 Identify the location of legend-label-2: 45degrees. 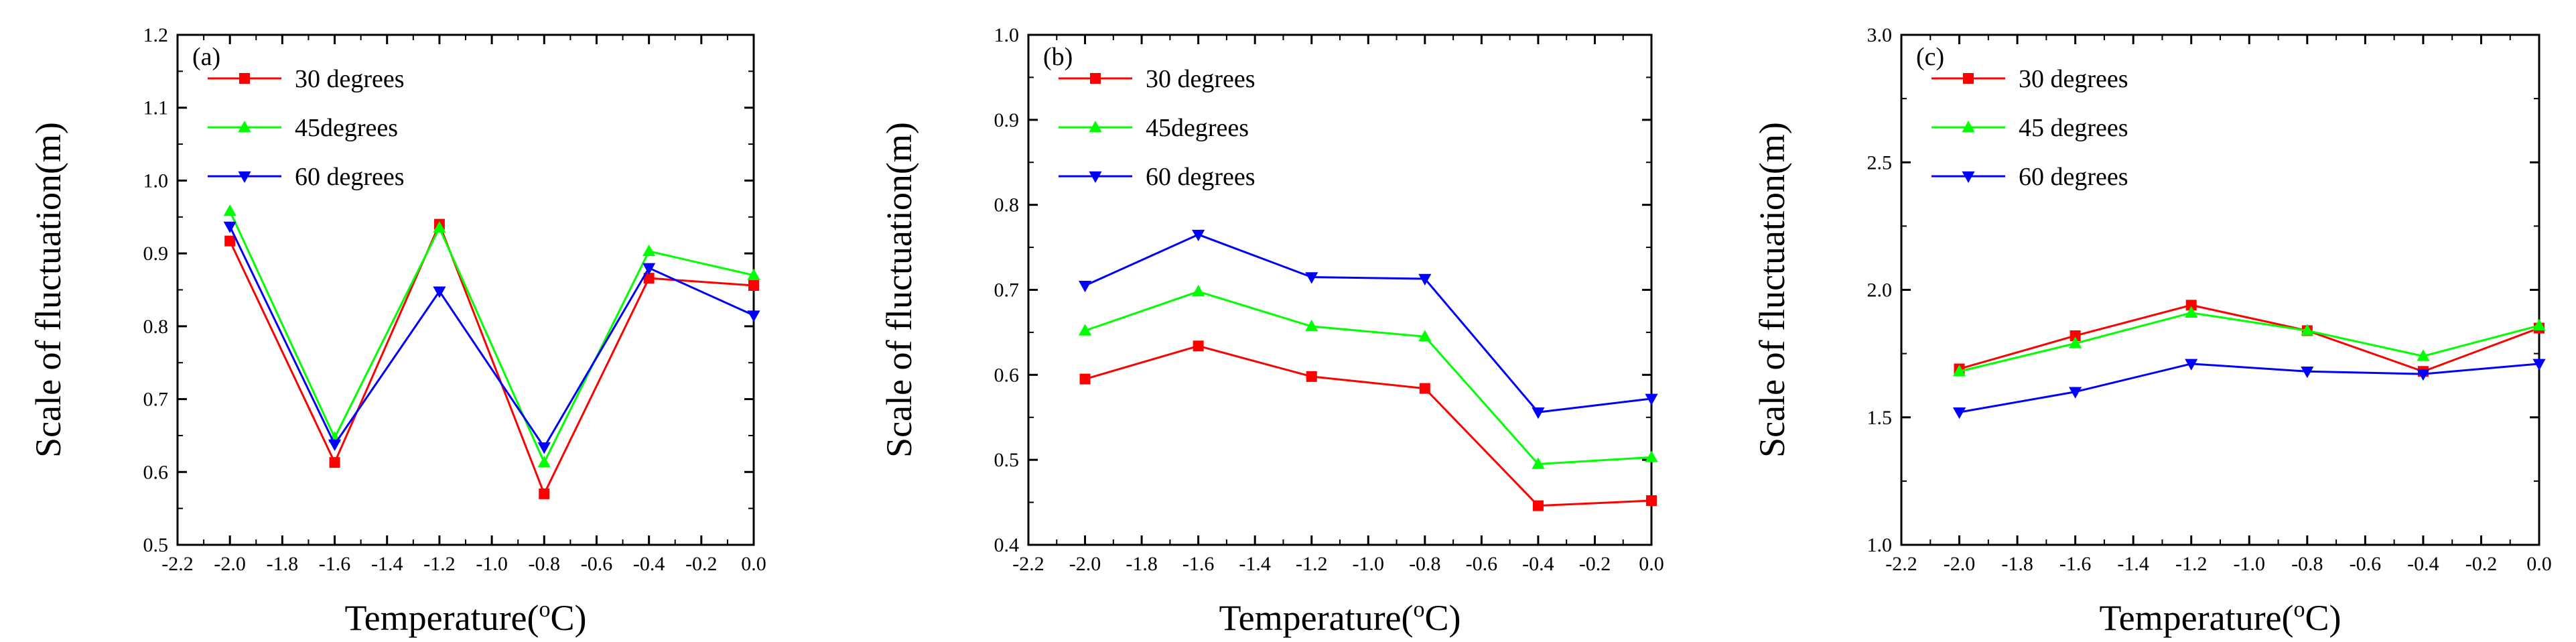
(346, 128).